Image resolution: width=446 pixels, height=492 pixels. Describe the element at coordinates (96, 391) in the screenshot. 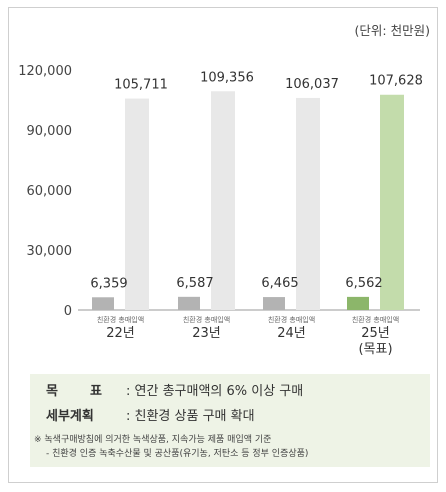

I see `goal-label-2: 표` at that location.